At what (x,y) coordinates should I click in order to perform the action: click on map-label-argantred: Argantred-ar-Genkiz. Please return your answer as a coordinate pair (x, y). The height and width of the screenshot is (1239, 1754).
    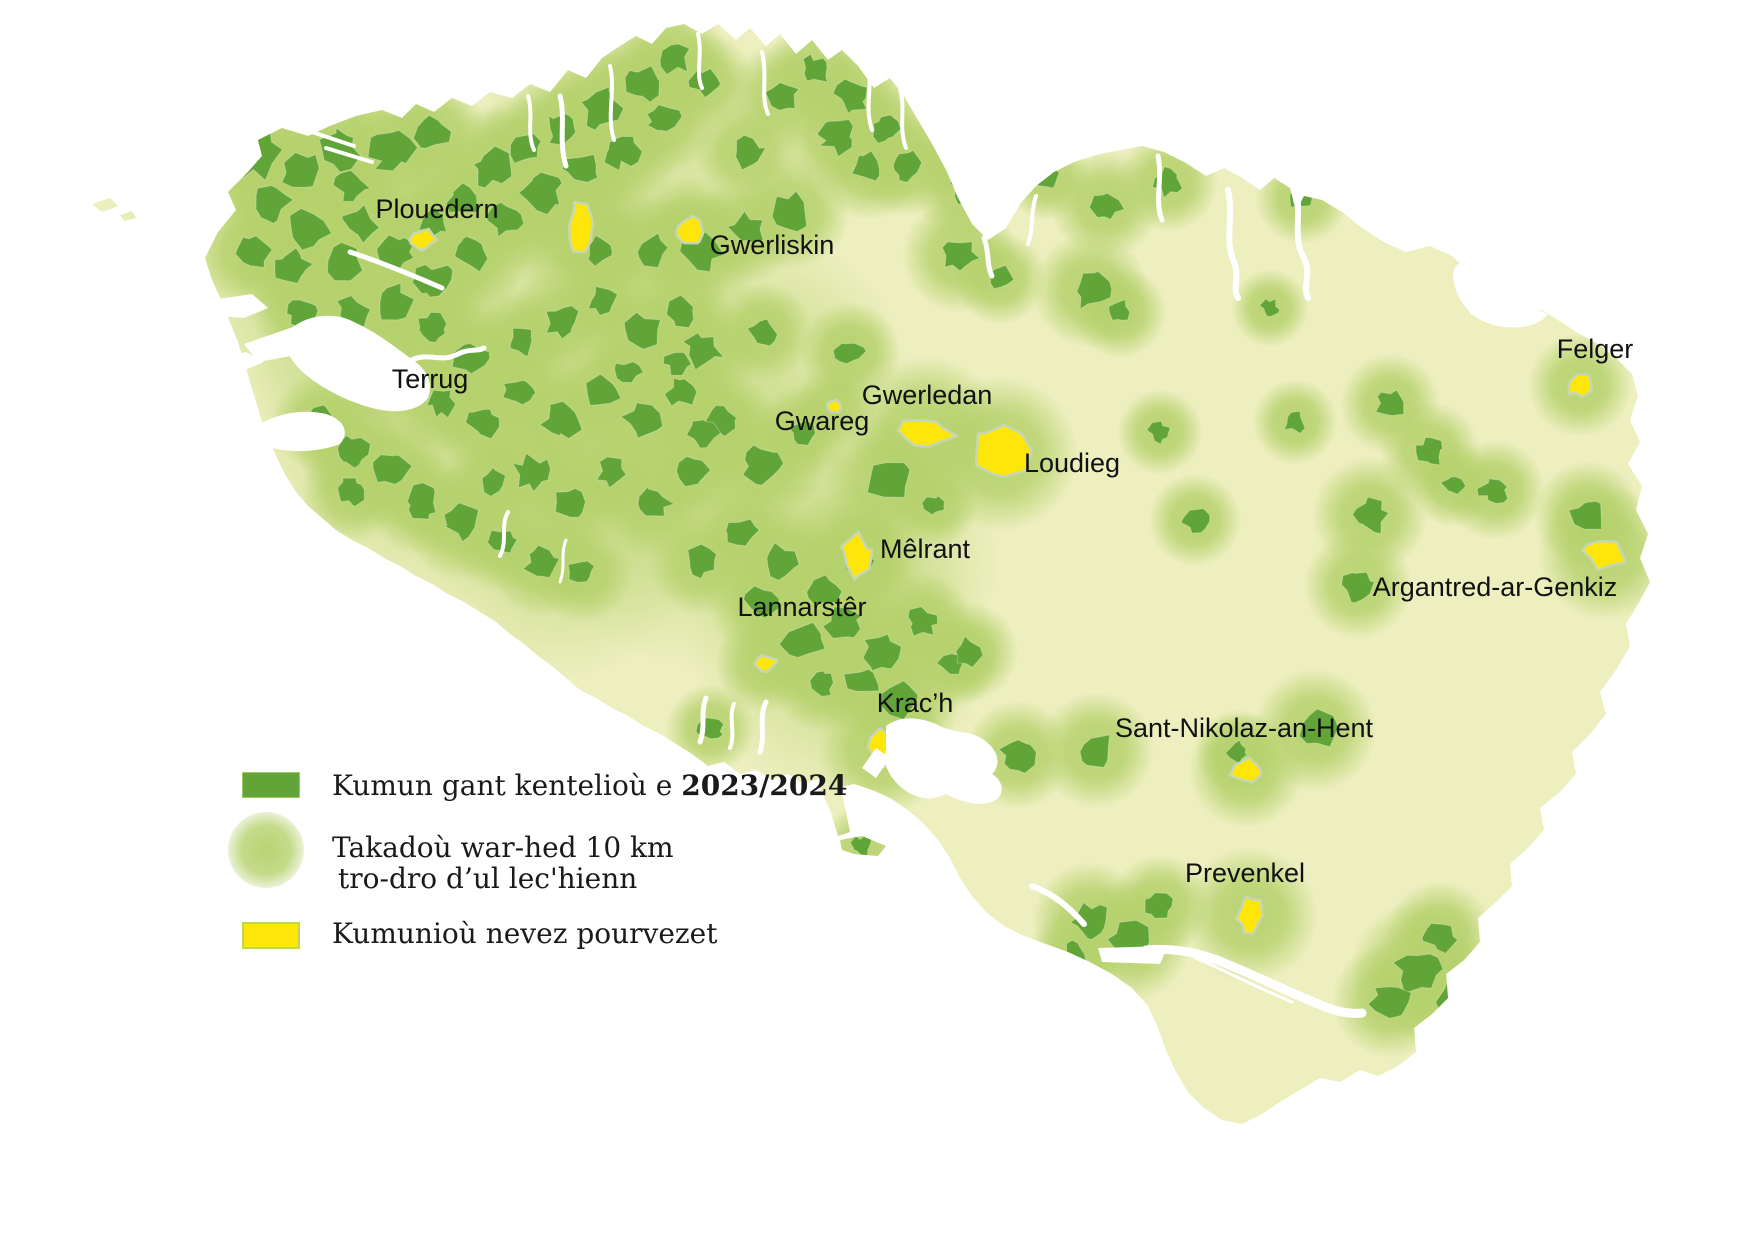
    Looking at the image, I should click on (1495, 587).